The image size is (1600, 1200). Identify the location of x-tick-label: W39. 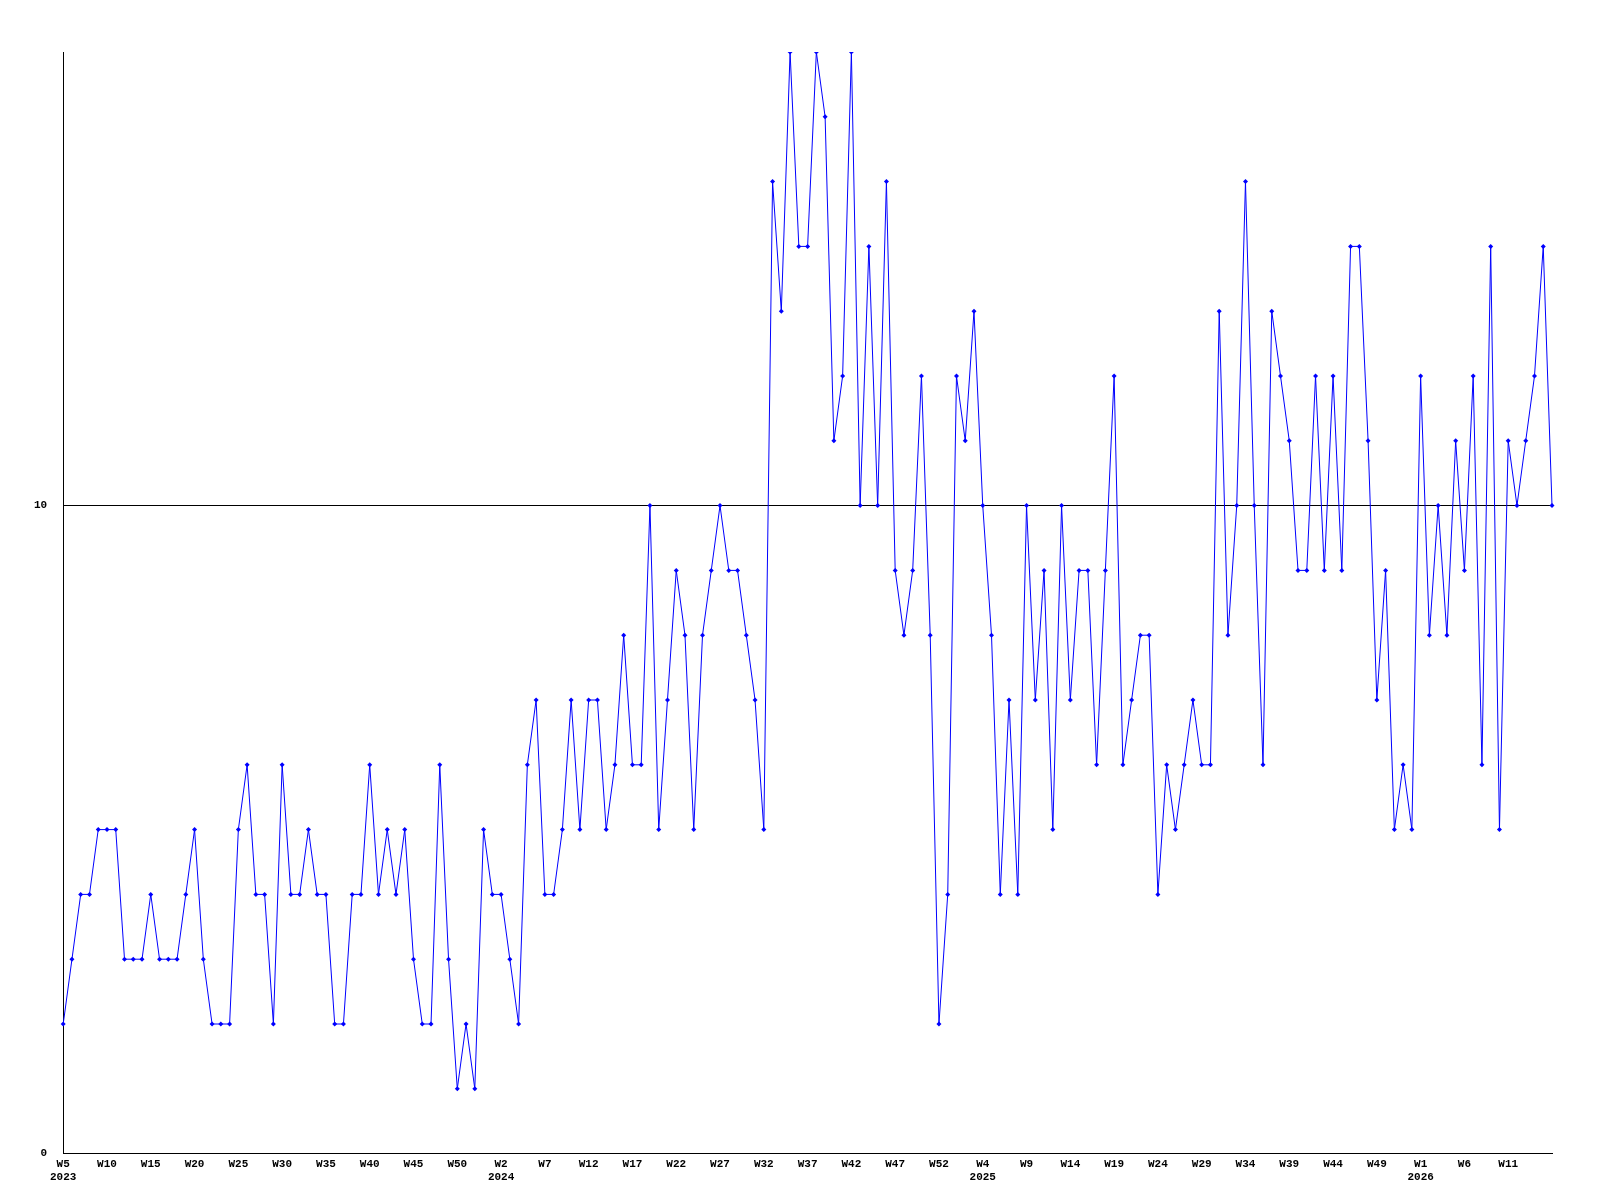
(1289, 1163).